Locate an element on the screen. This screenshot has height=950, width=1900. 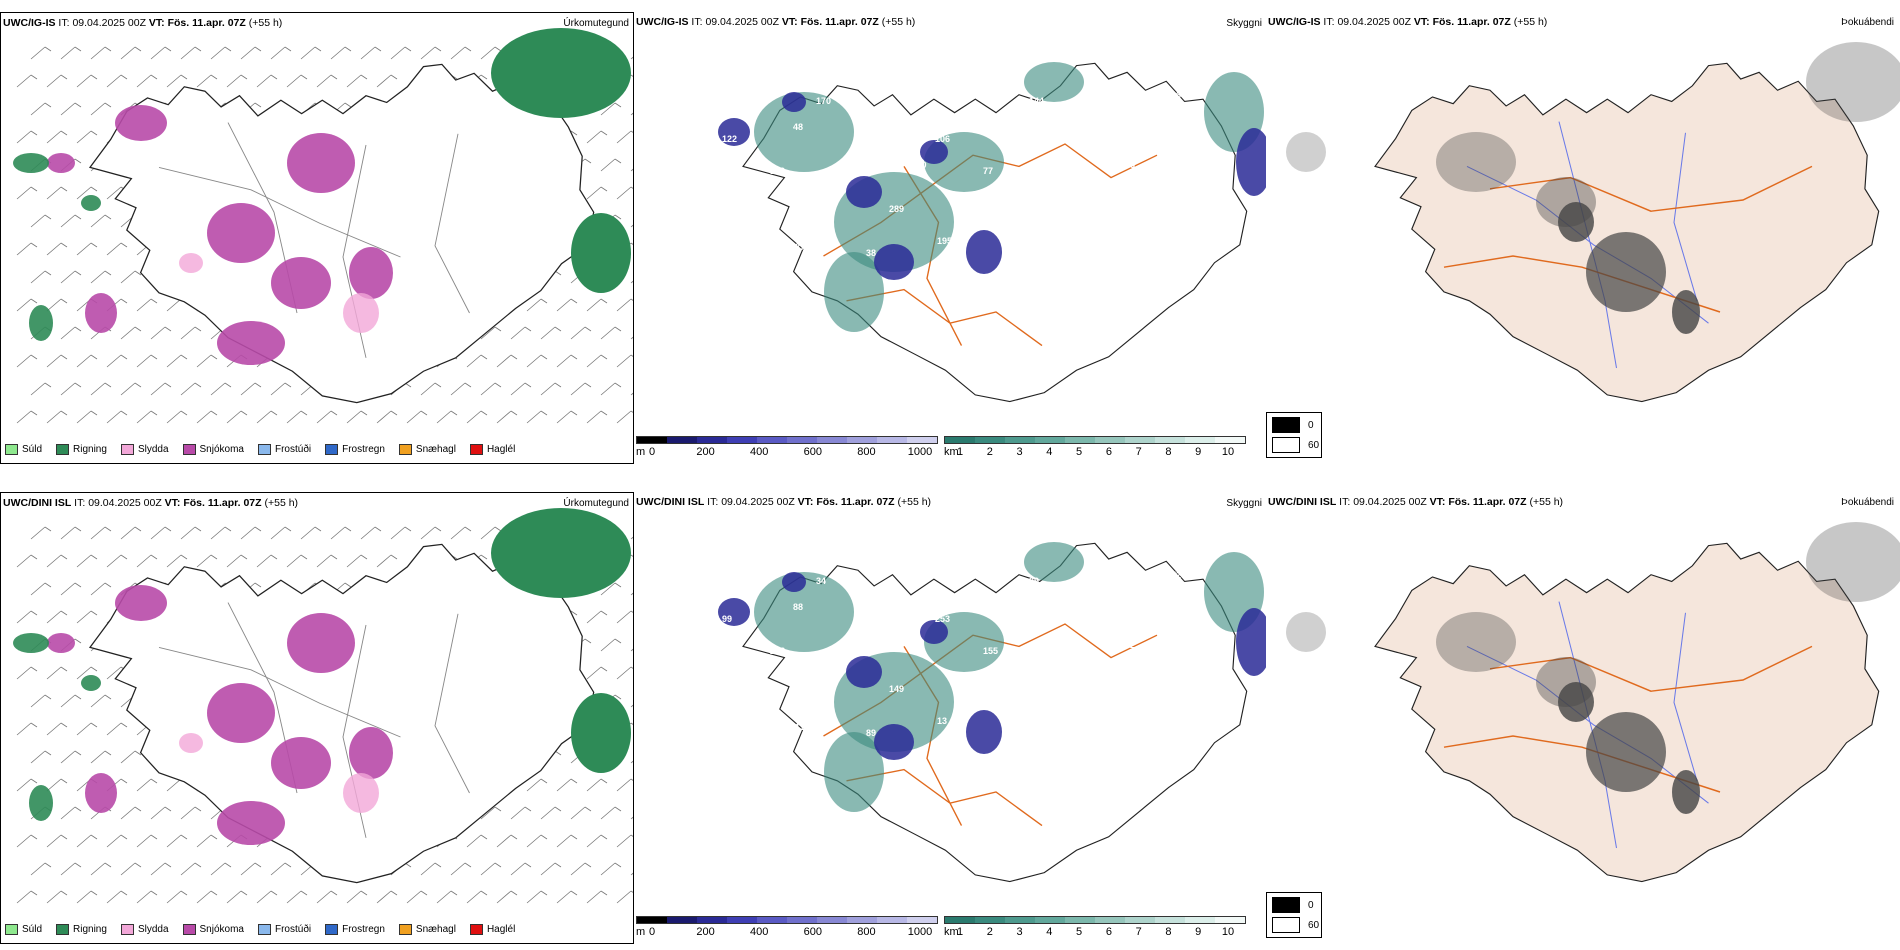
scale-tick: 3 is located at coordinates (1019, 452).